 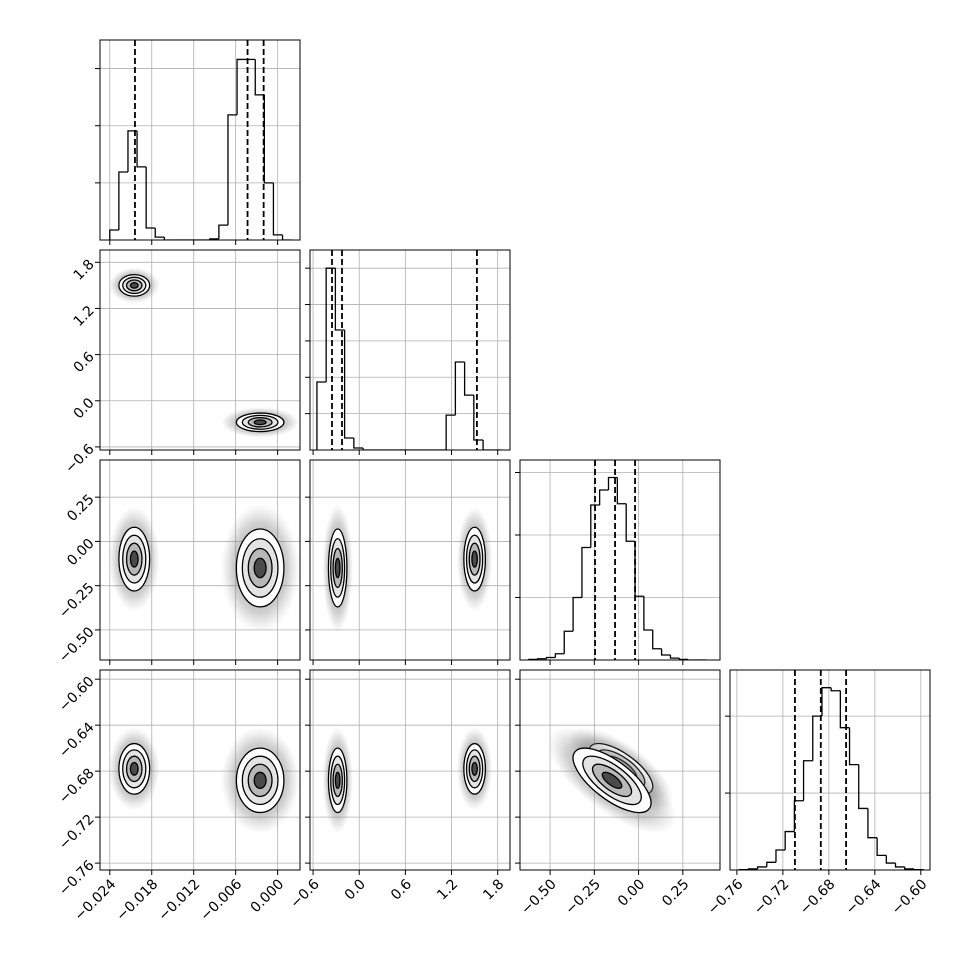 I want to click on y-tick-label: −0.68, so click(x=77, y=786).